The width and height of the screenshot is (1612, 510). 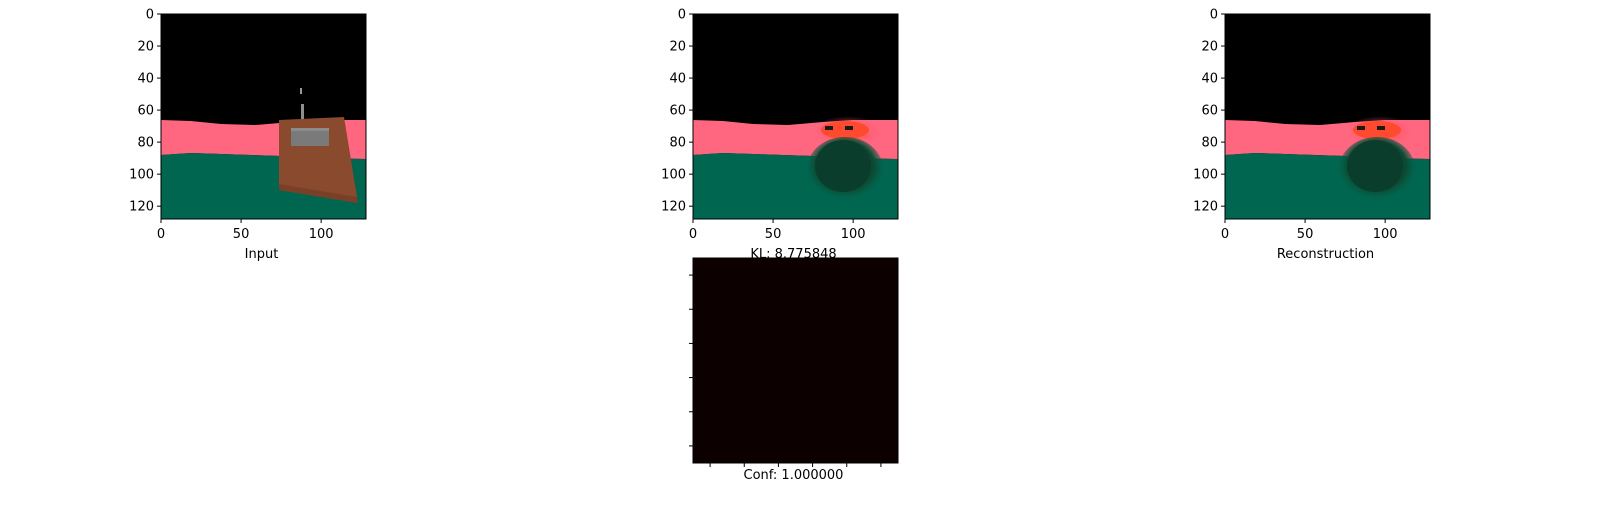 I want to click on kl-image, so click(x=795, y=116).